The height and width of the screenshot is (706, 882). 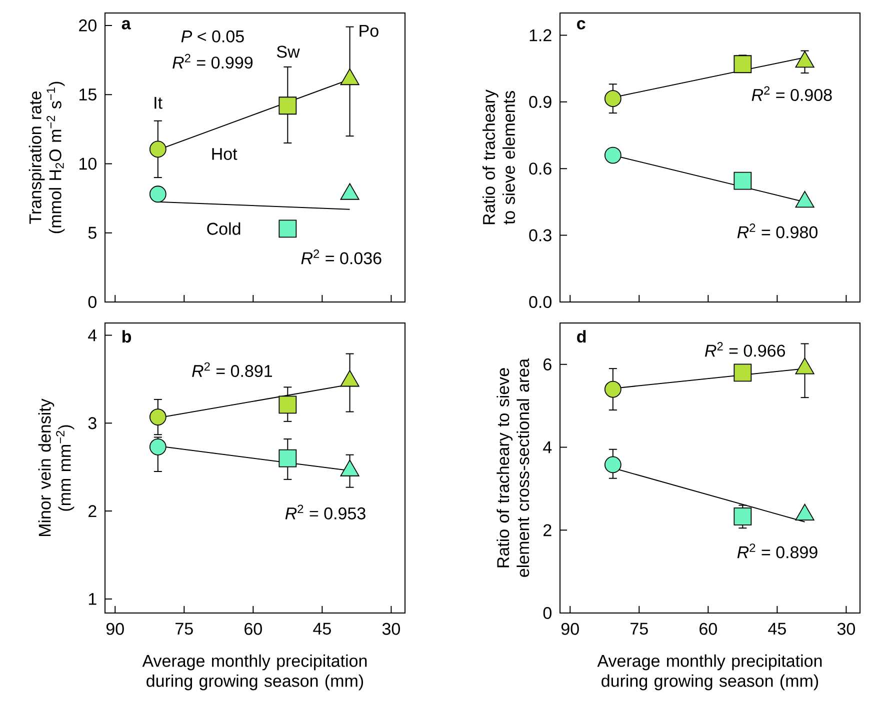 What do you see at coordinates (325, 512) in the screenshot?
I see `annotation: R$^{2}$ = 0.953` at bounding box center [325, 512].